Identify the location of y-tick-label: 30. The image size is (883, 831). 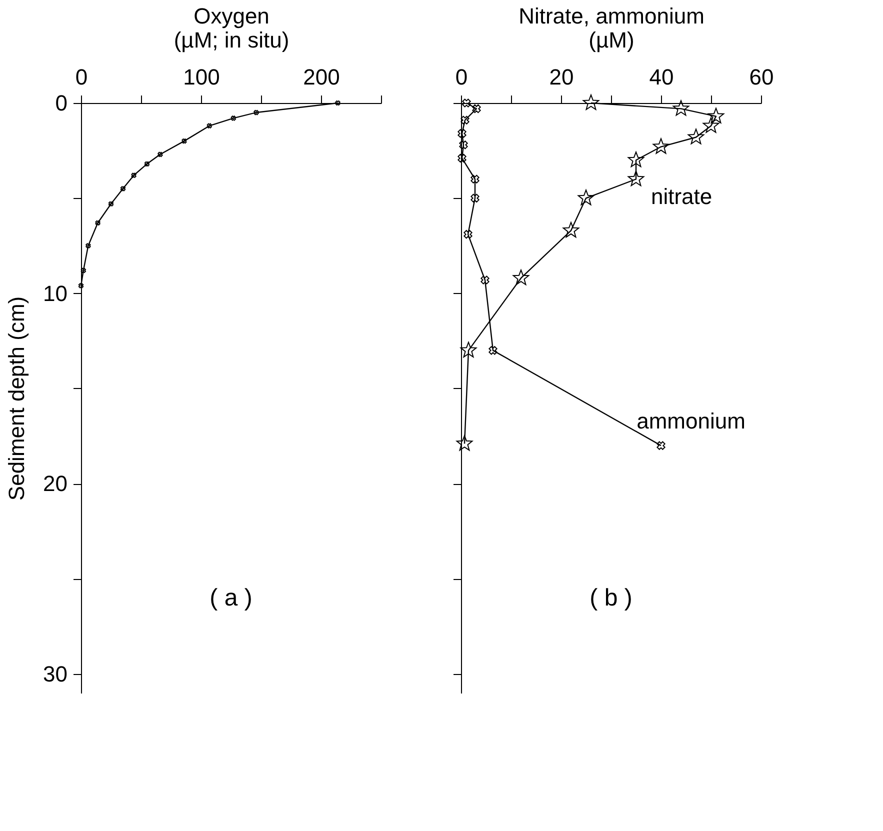
(55, 673).